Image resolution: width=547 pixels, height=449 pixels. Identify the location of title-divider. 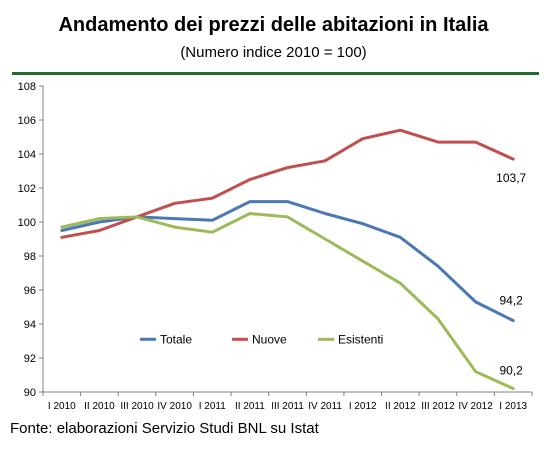
(275, 73).